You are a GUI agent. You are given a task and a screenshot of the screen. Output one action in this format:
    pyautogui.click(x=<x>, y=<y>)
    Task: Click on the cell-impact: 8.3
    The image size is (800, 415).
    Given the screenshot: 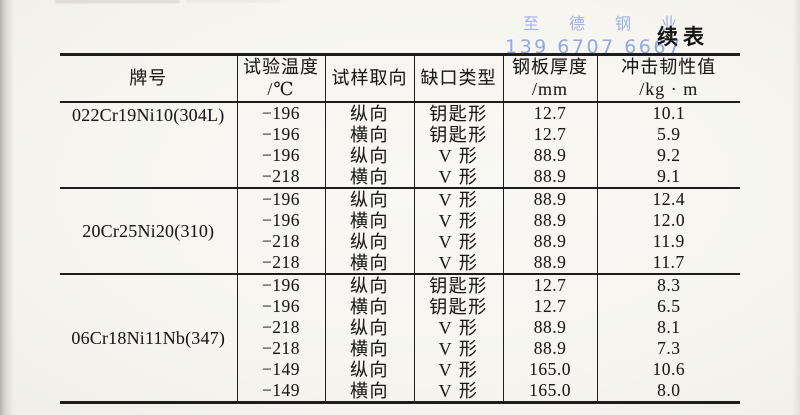 What is the action you would take?
    pyautogui.click(x=668, y=284)
    